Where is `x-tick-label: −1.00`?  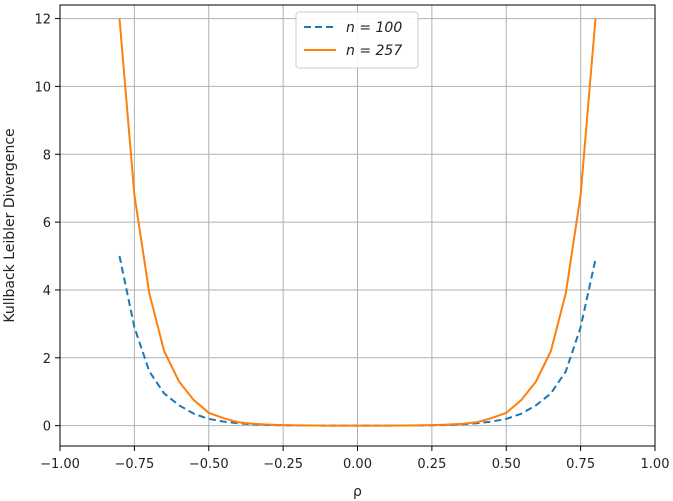 x-tick-label: −1.00 is located at coordinates (60, 464).